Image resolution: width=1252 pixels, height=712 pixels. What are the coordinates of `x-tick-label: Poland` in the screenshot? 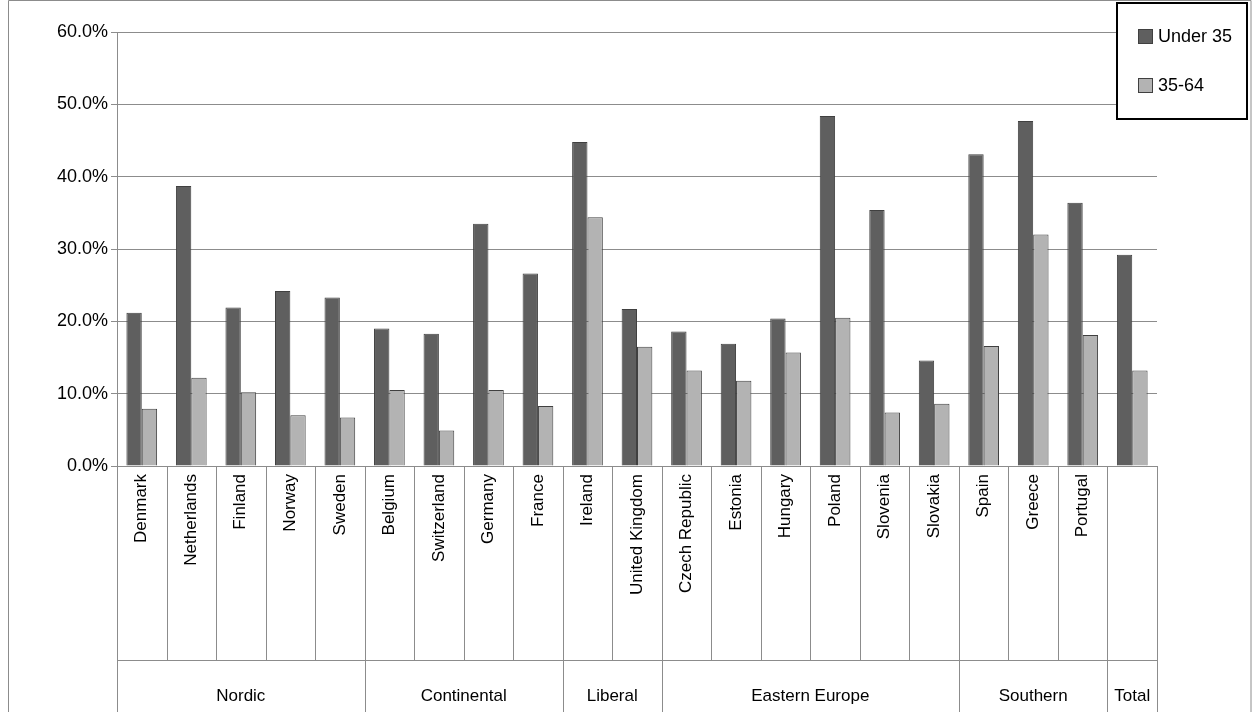 It's located at (834, 500).